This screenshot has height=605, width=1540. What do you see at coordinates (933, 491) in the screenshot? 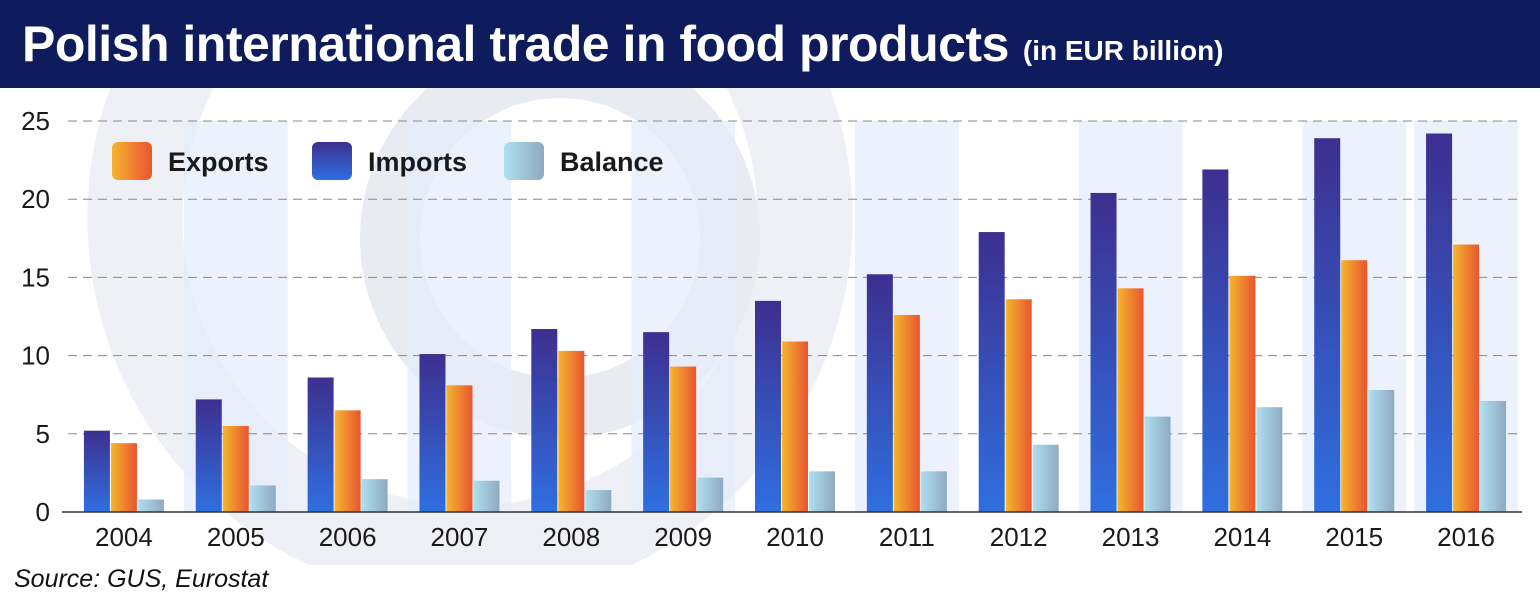
I see `bar-balance-2011` at bounding box center [933, 491].